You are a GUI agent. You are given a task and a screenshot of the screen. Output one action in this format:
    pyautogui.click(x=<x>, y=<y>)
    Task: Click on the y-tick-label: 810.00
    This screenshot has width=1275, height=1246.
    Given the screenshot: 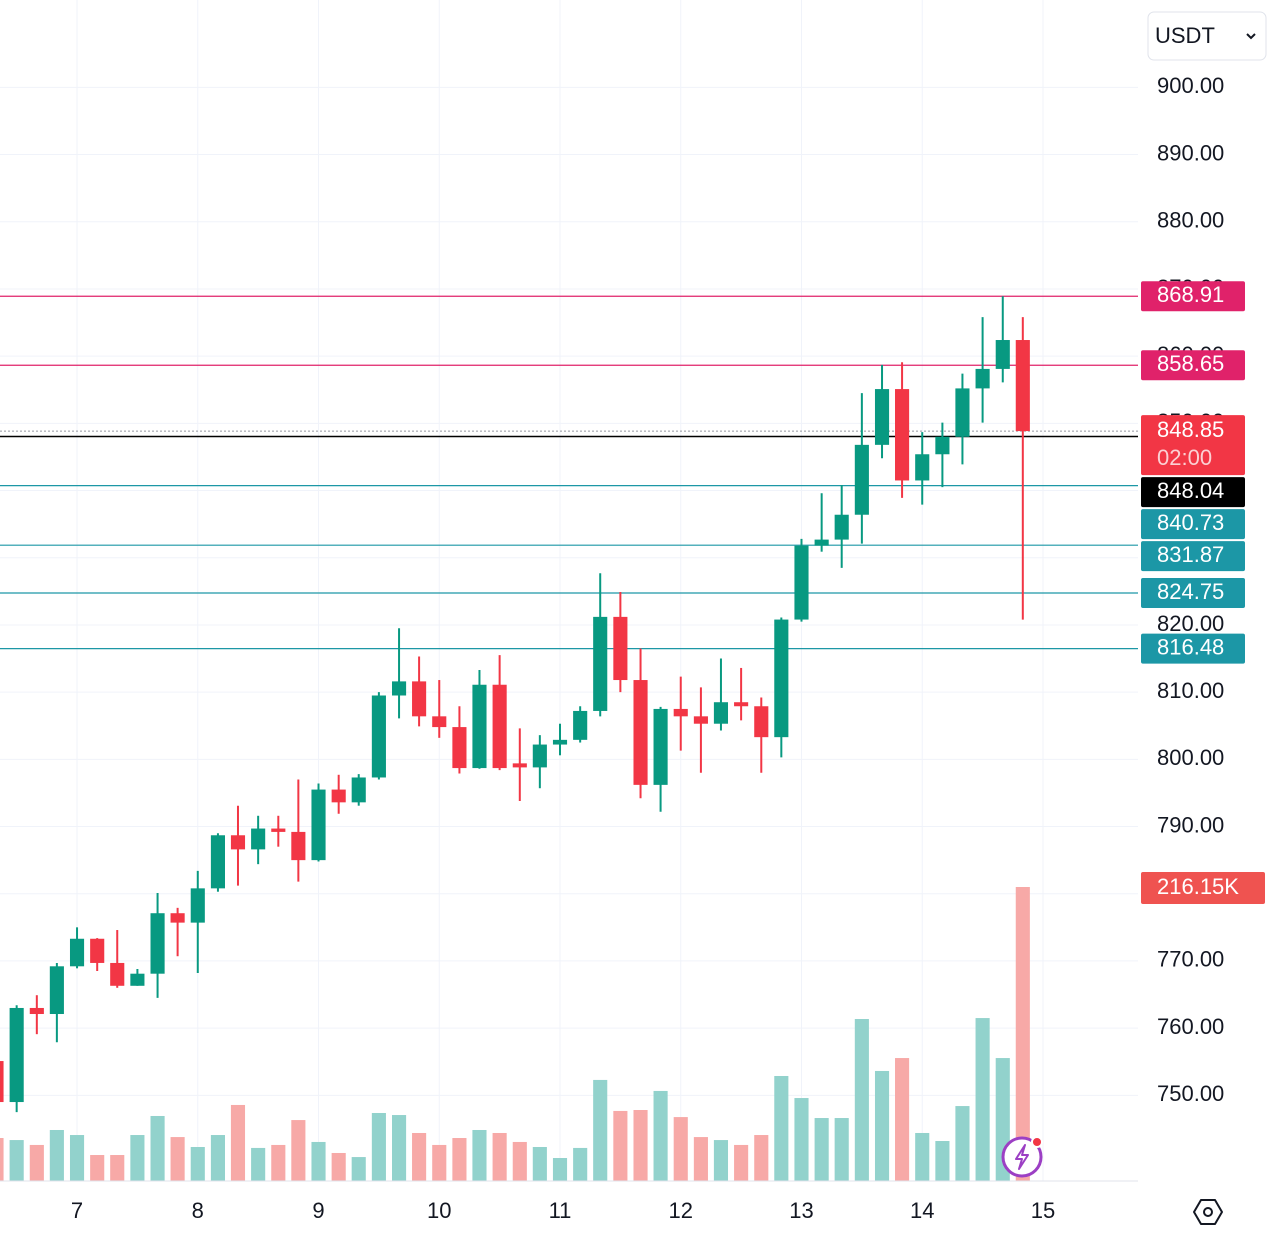 What is the action you would take?
    pyautogui.click(x=1190, y=690)
    